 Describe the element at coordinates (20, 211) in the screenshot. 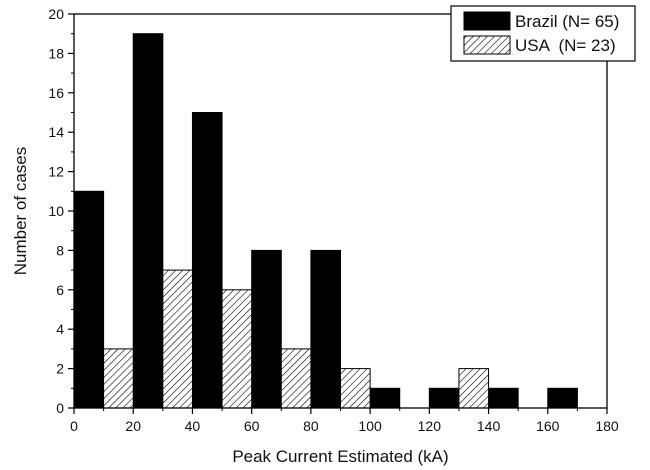

I see `y-axis-title: Number of cases` at that location.